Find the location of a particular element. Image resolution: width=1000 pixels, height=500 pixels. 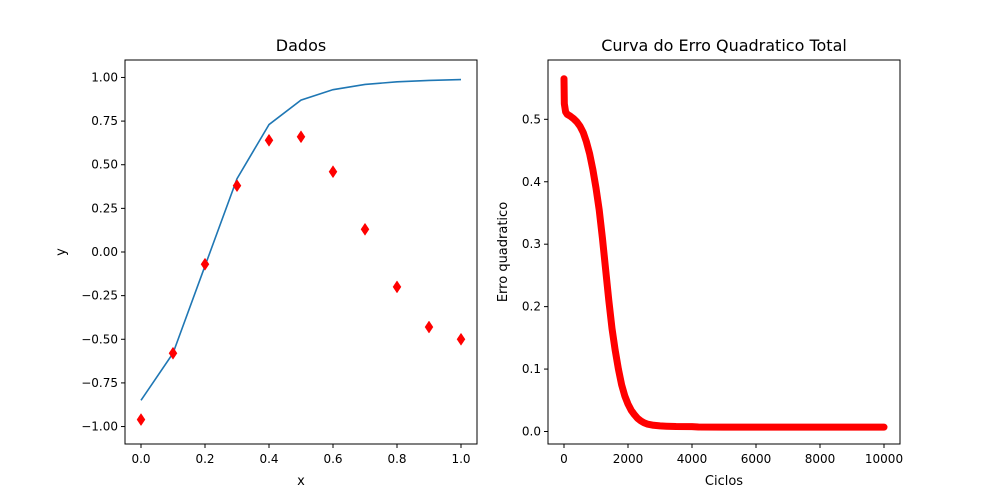

y-tick-label: 0.1 is located at coordinates (531, 369).